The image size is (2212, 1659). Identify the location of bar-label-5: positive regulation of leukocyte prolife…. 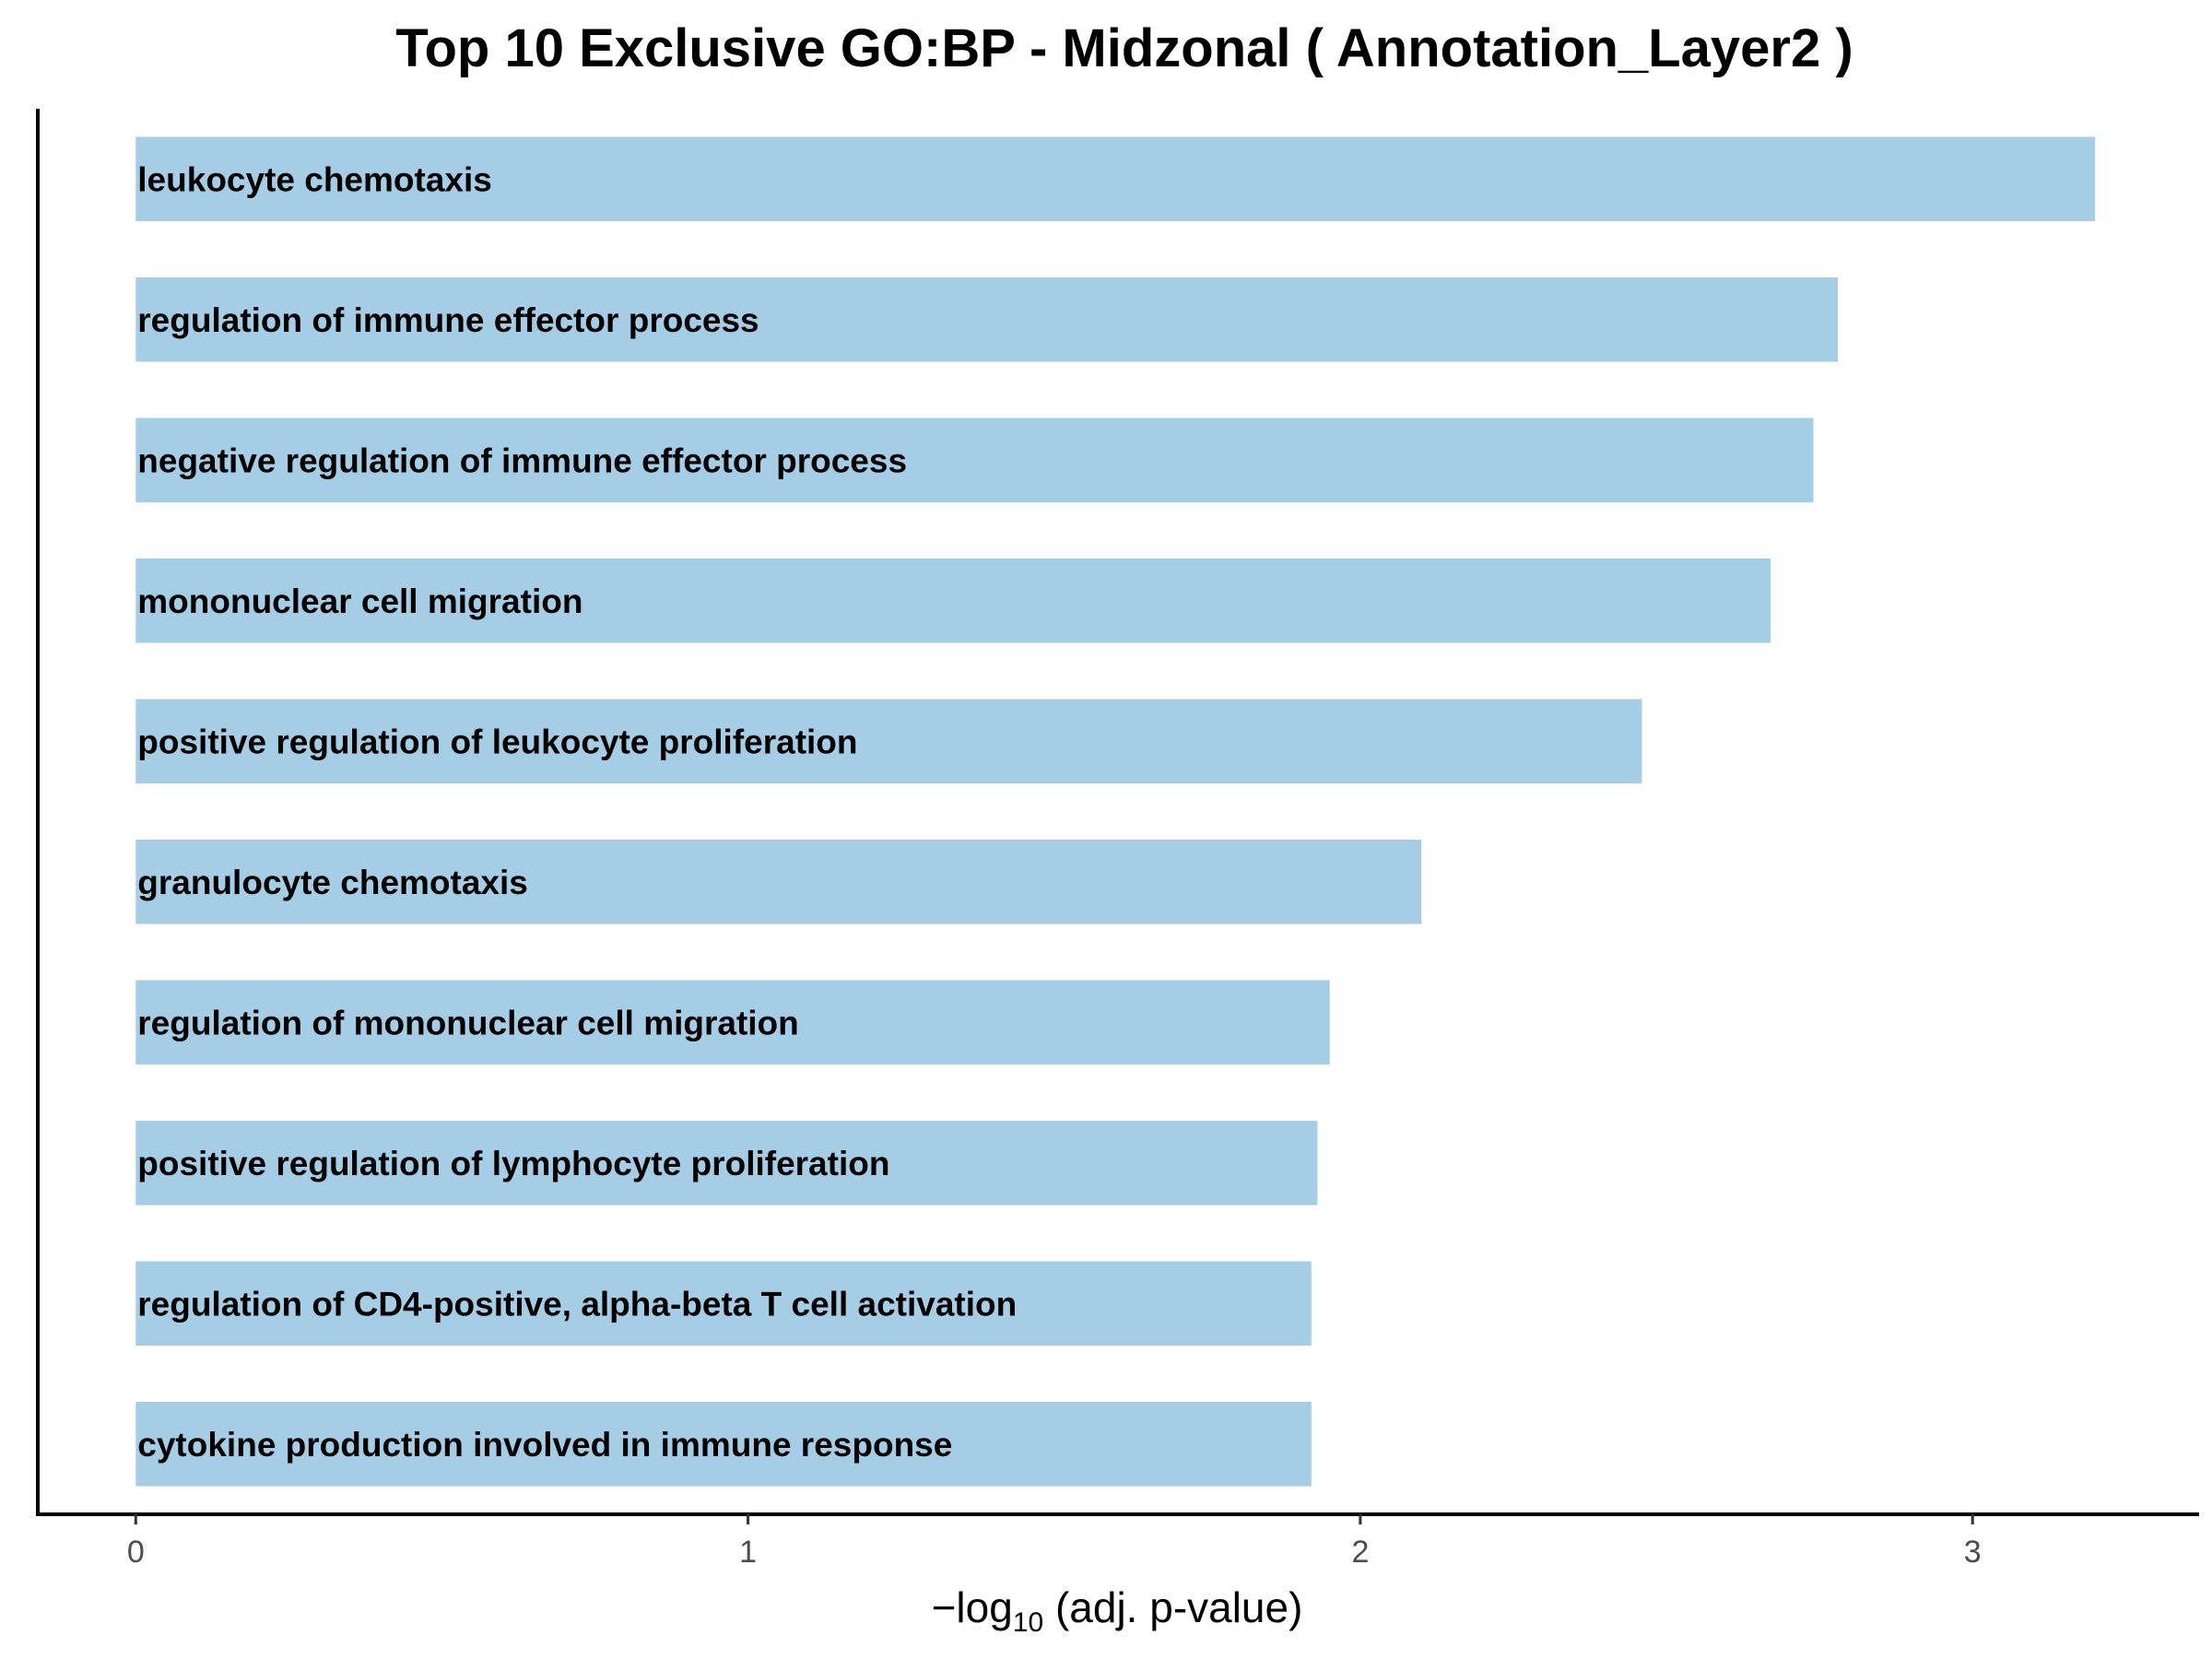
(497, 741).